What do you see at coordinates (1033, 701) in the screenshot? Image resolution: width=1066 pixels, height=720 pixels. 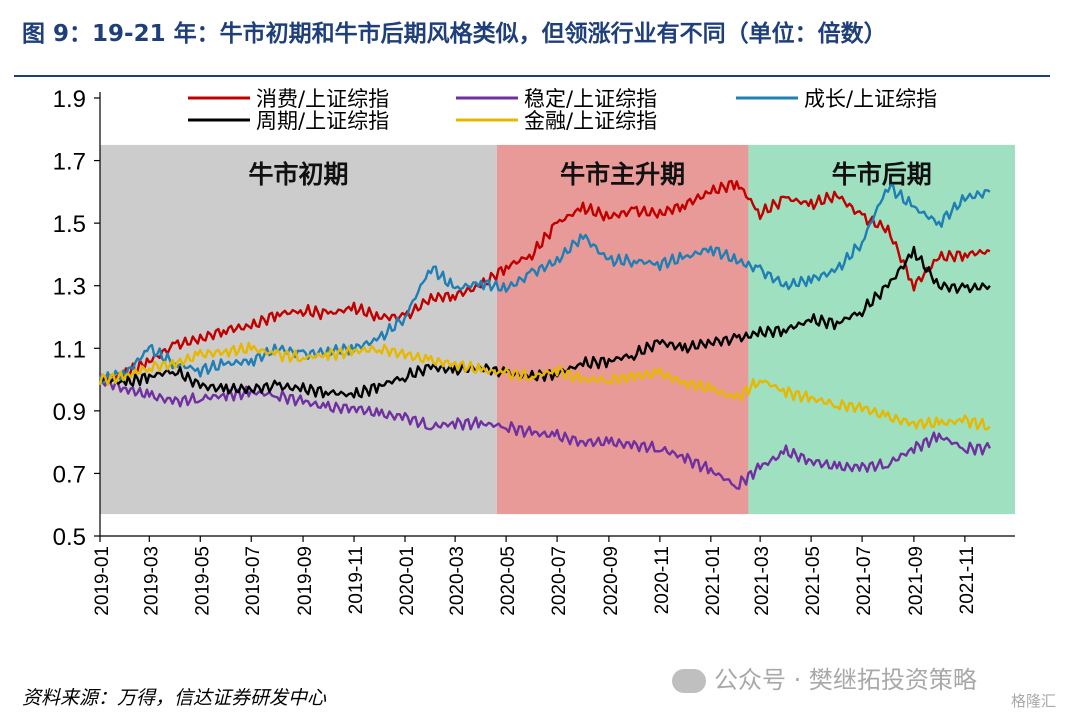 I see `corner-mark: 格隆汇` at bounding box center [1033, 701].